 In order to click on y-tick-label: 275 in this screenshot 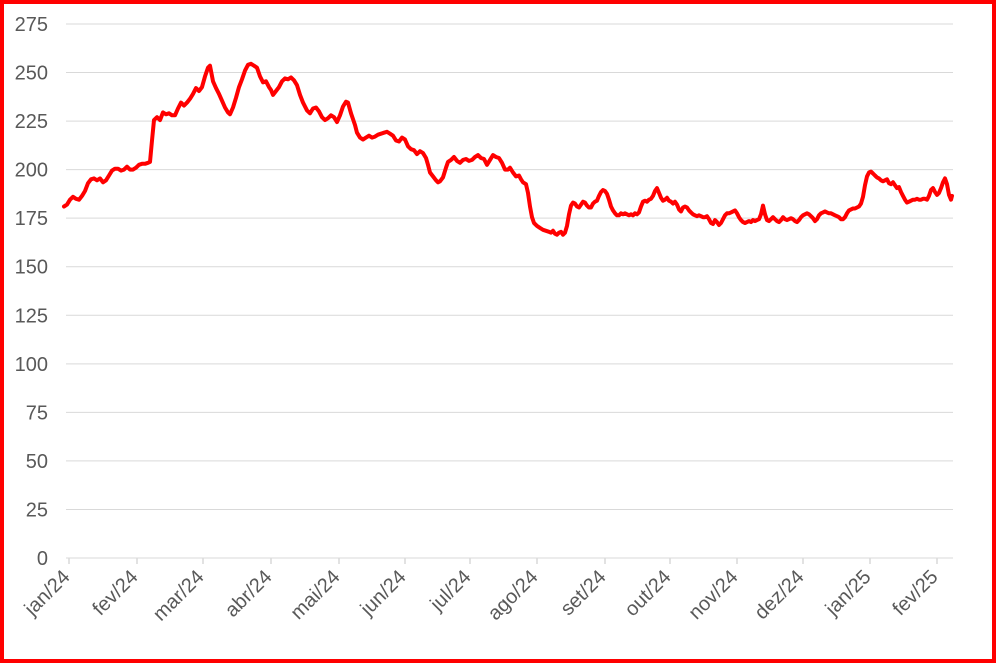, I will do `click(31, 25)`.